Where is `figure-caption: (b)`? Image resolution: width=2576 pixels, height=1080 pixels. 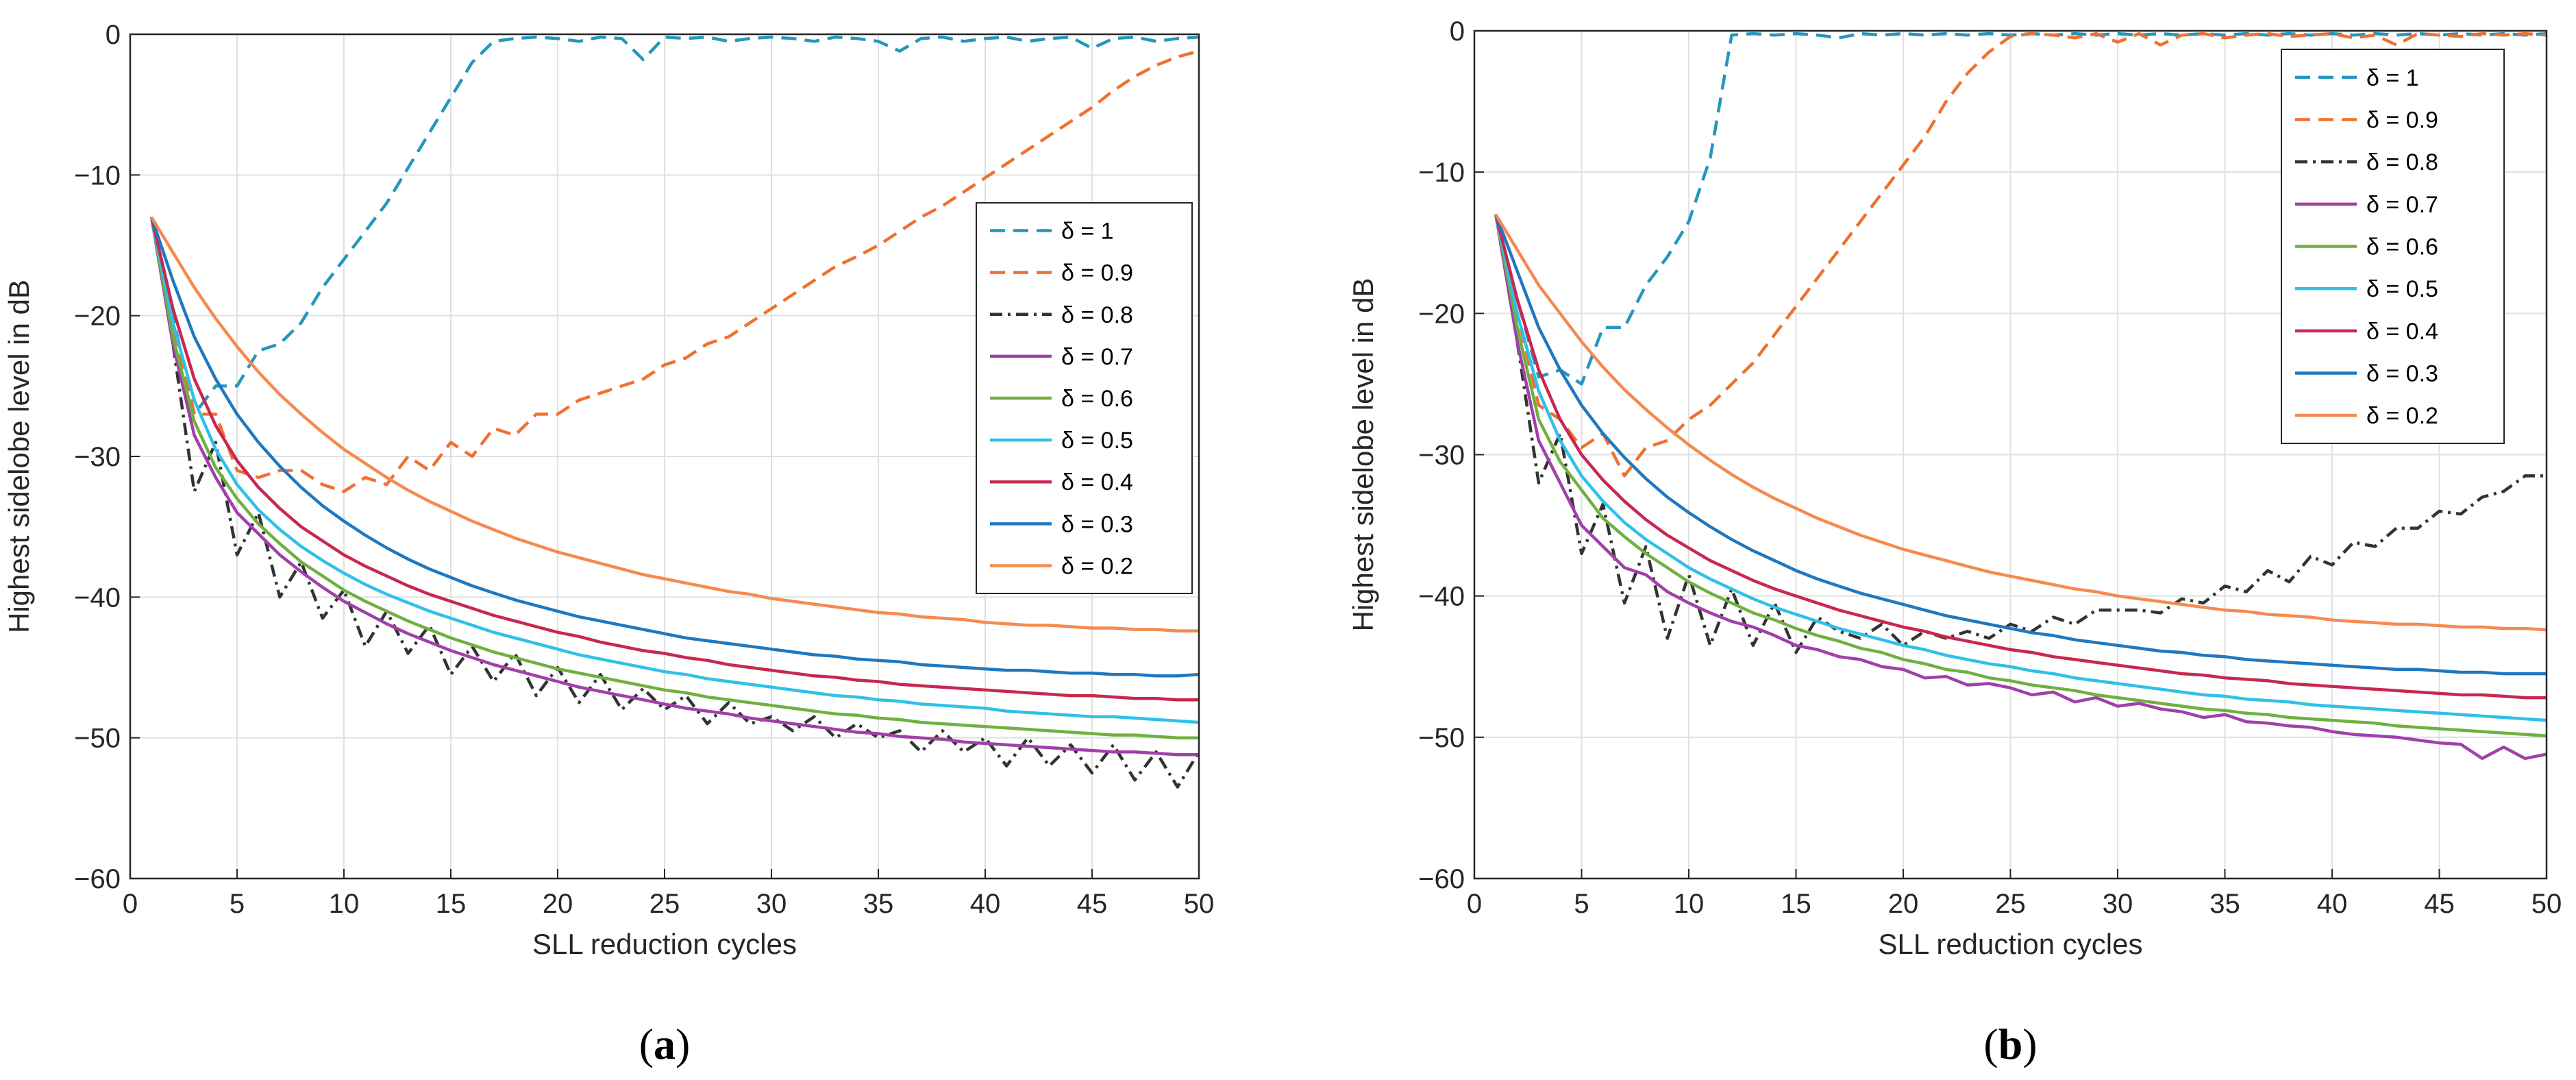
figure-caption: (b) is located at coordinates (2010, 1044).